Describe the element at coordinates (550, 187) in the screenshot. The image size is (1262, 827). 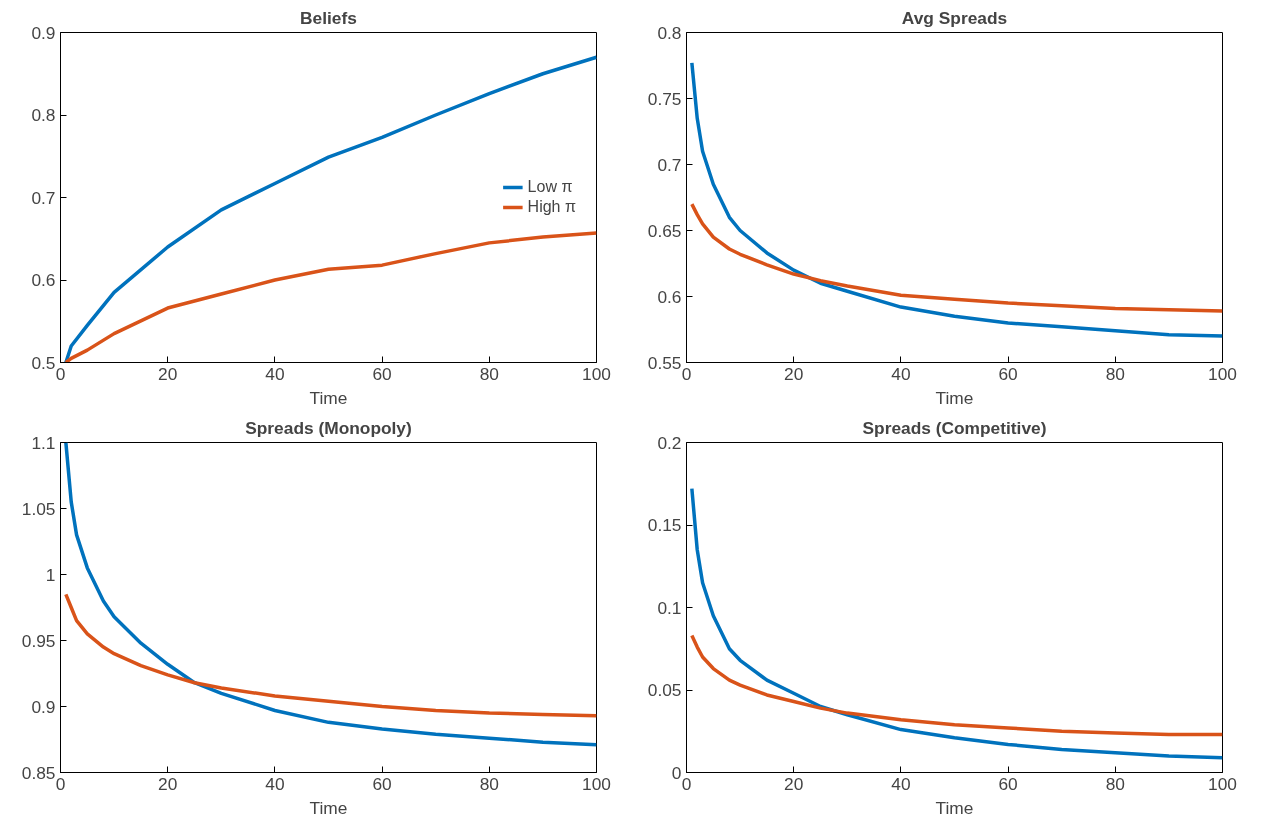
I see `legend-label: Low π` at that location.